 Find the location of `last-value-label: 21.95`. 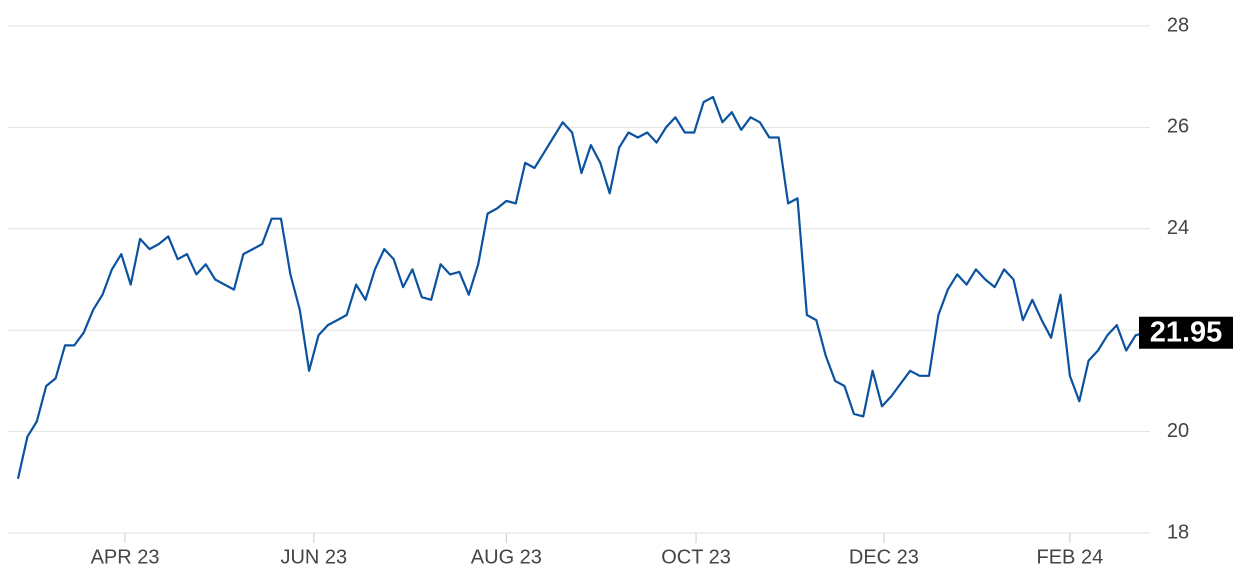

last-value-label: 21.95 is located at coordinates (1186, 332).